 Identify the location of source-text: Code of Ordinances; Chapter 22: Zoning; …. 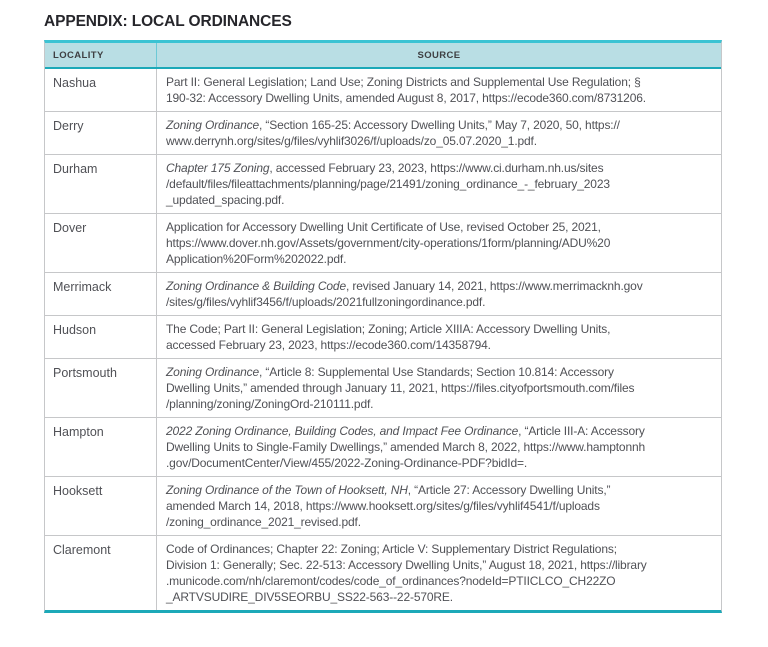
(406, 573).